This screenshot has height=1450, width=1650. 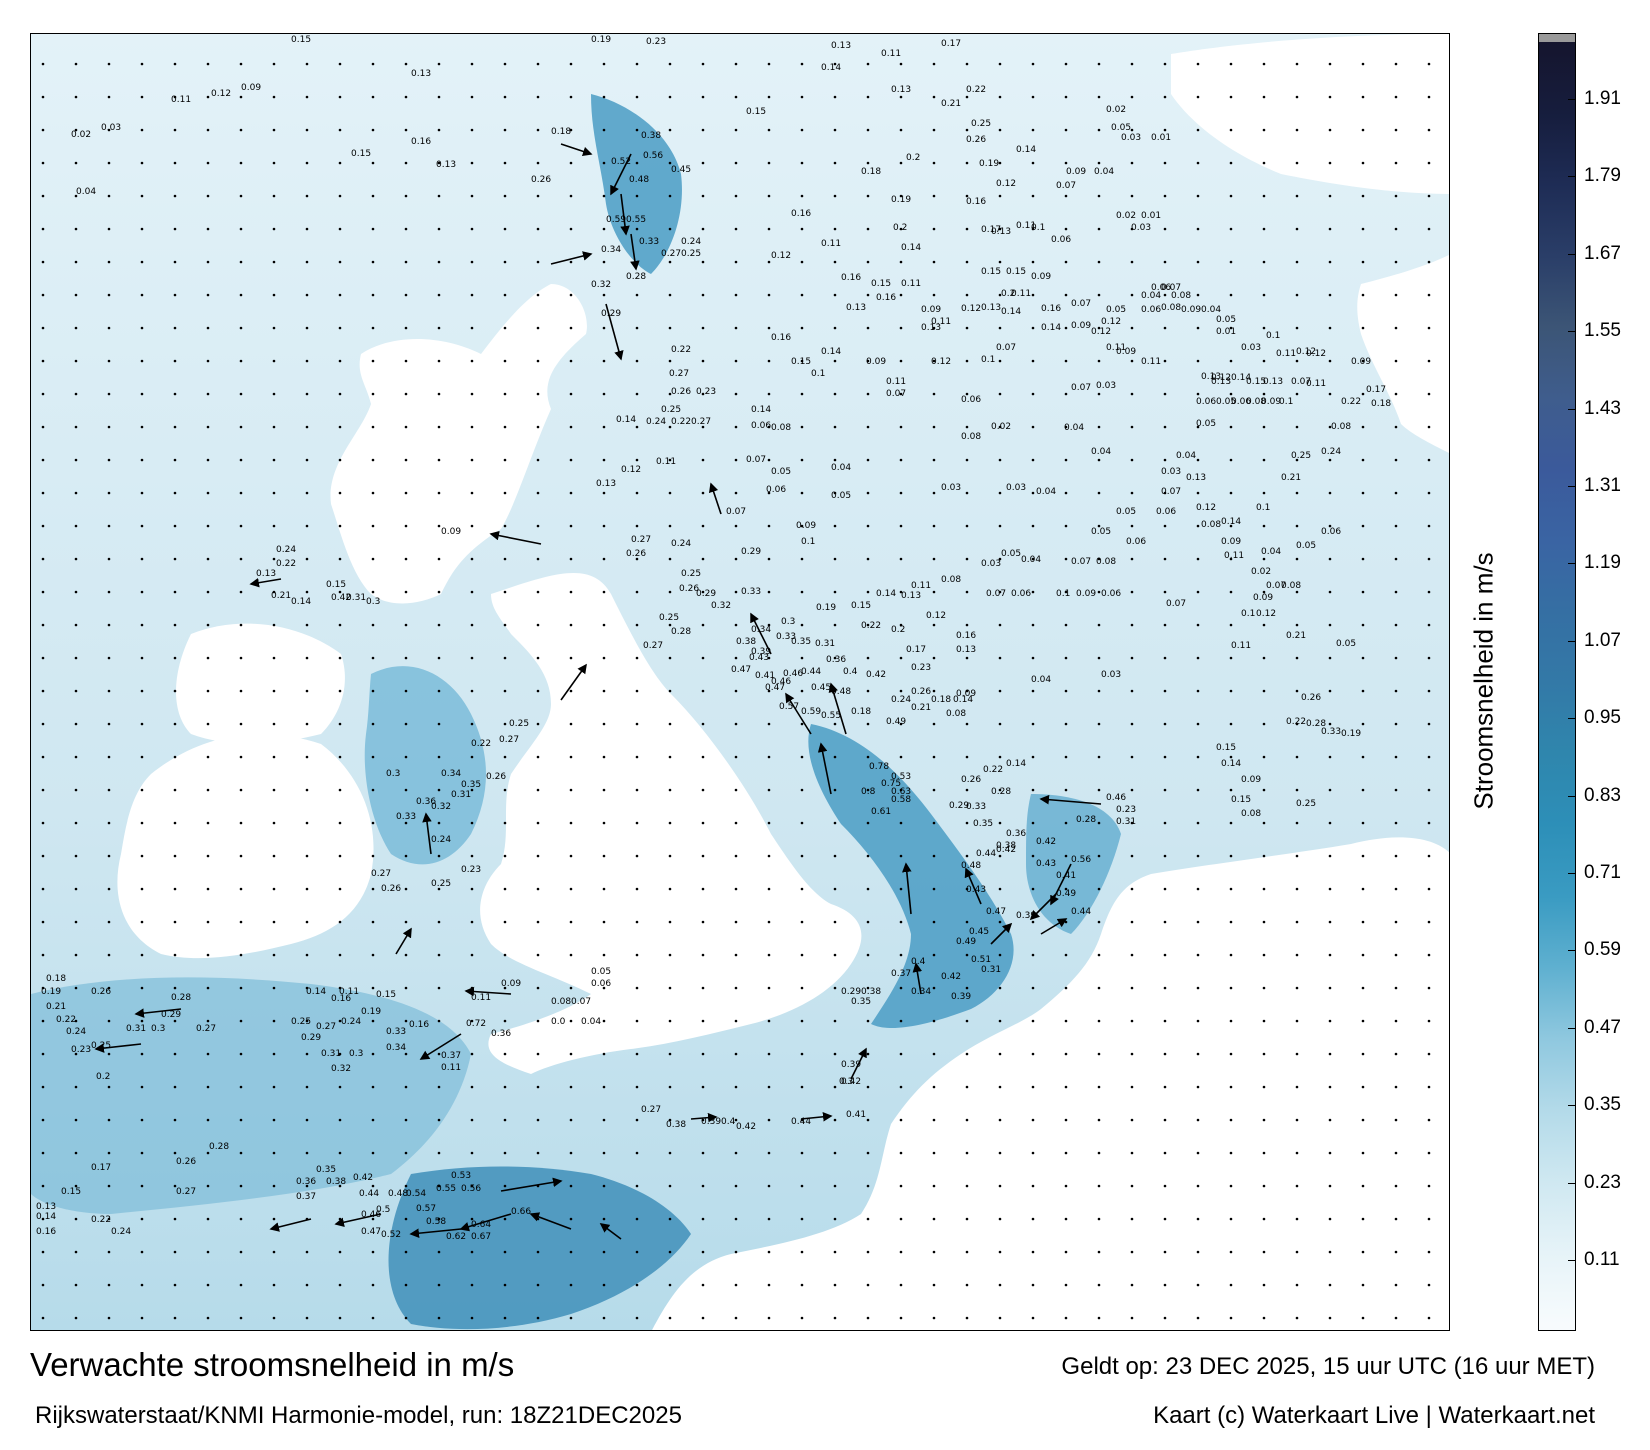 What do you see at coordinates (1066, 876) in the screenshot?
I see `speed-label: 0.41` at bounding box center [1066, 876].